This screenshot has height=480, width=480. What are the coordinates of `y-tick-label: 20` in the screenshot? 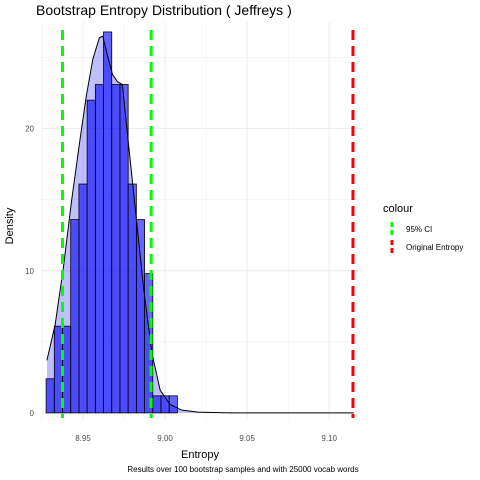 It's located at (29, 129).